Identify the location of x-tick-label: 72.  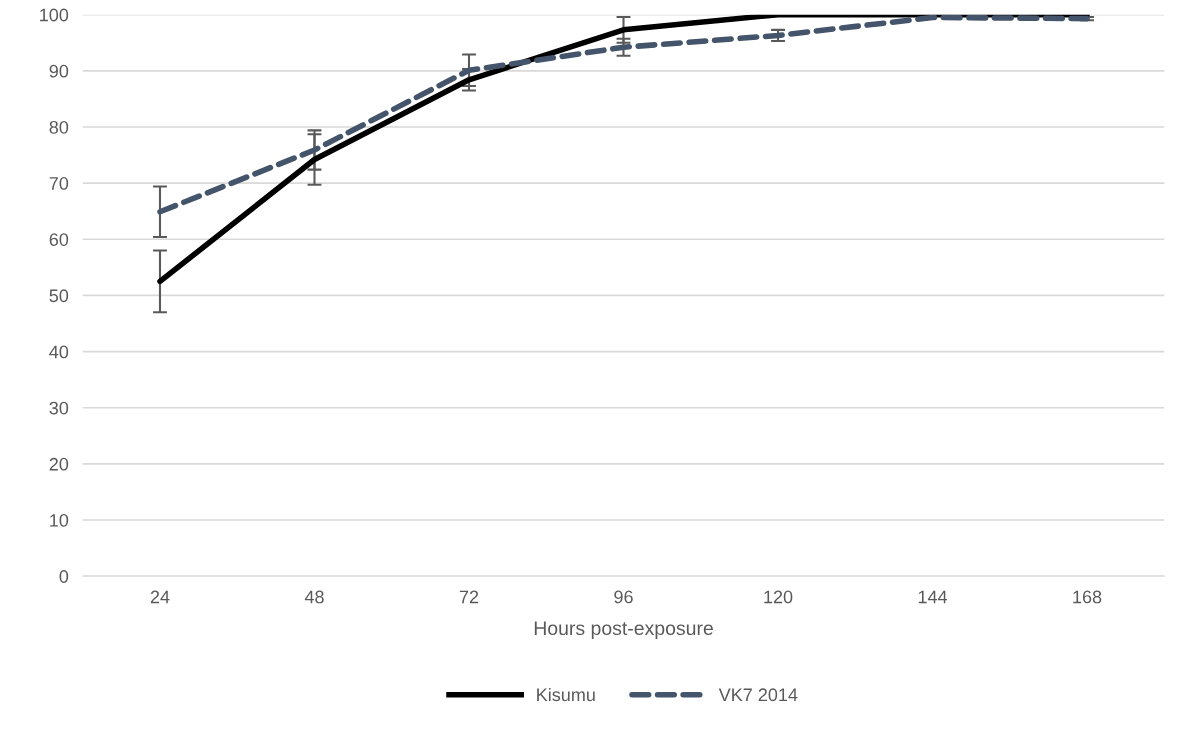
(469, 597).